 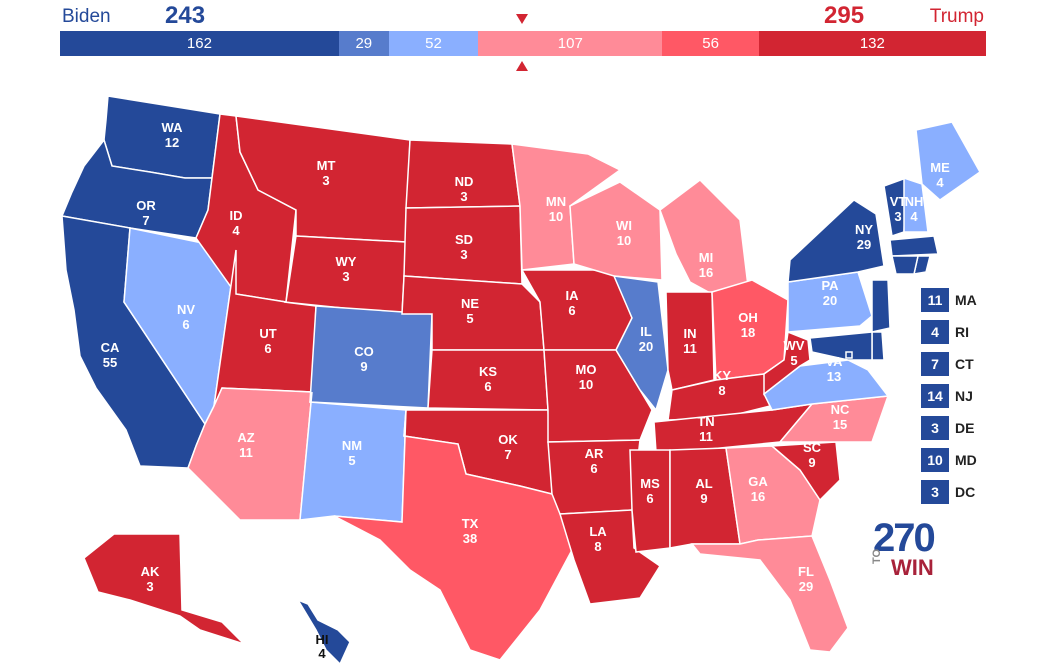 I want to click on state-label-ak: AK3, so click(x=150, y=579).